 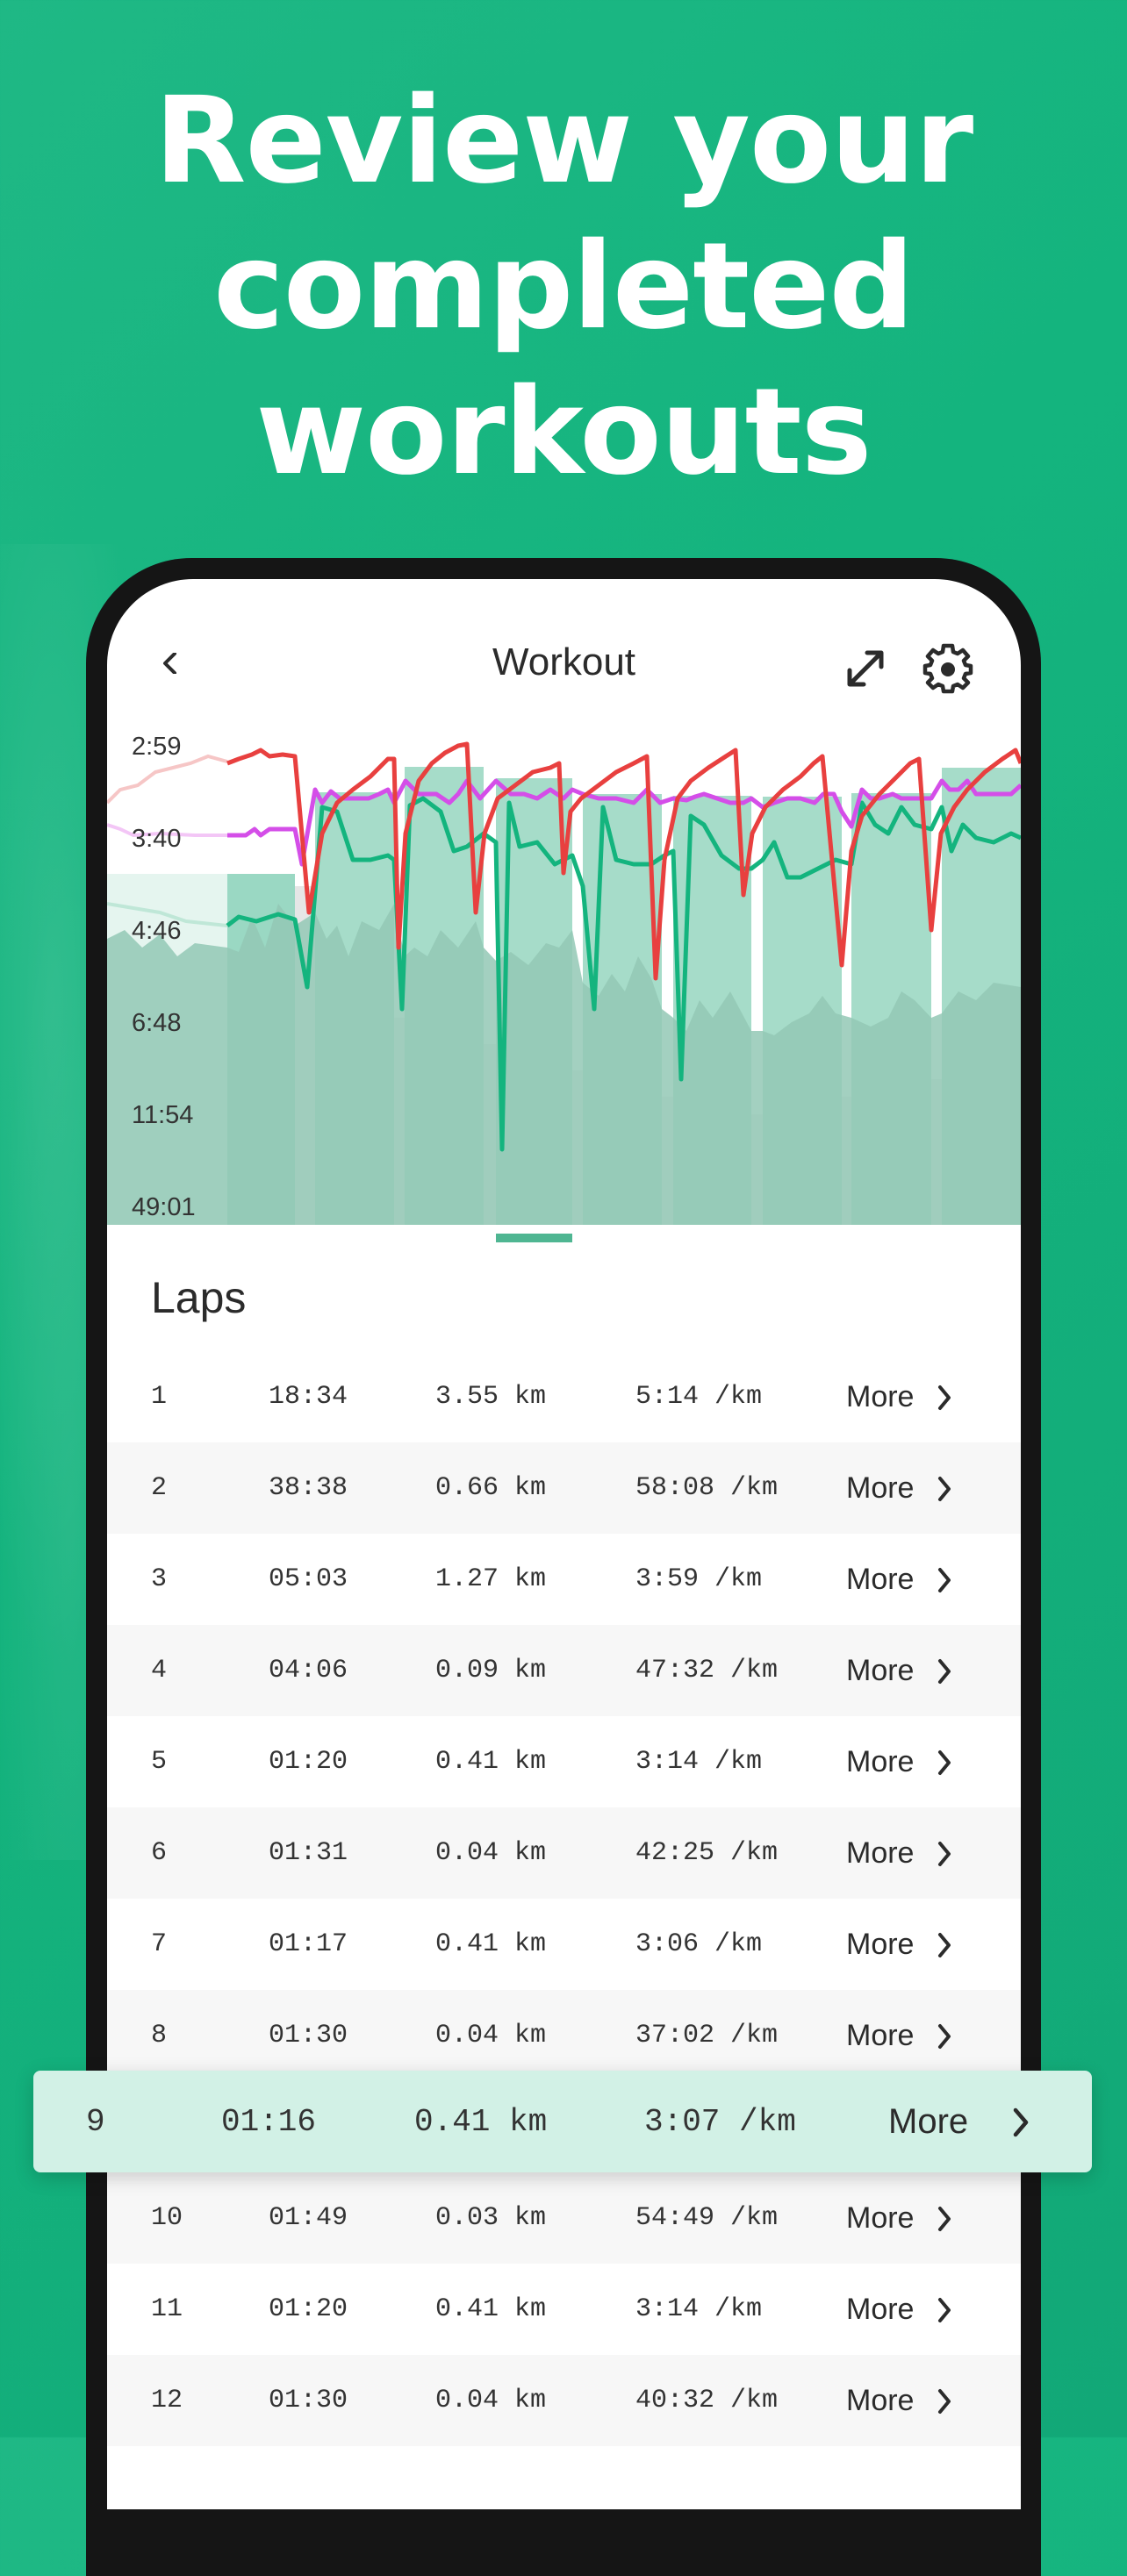 What do you see at coordinates (491, 1579) in the screenshot?
I see `lap-distance: 1.27 km` at bounding box center [491, 1579].